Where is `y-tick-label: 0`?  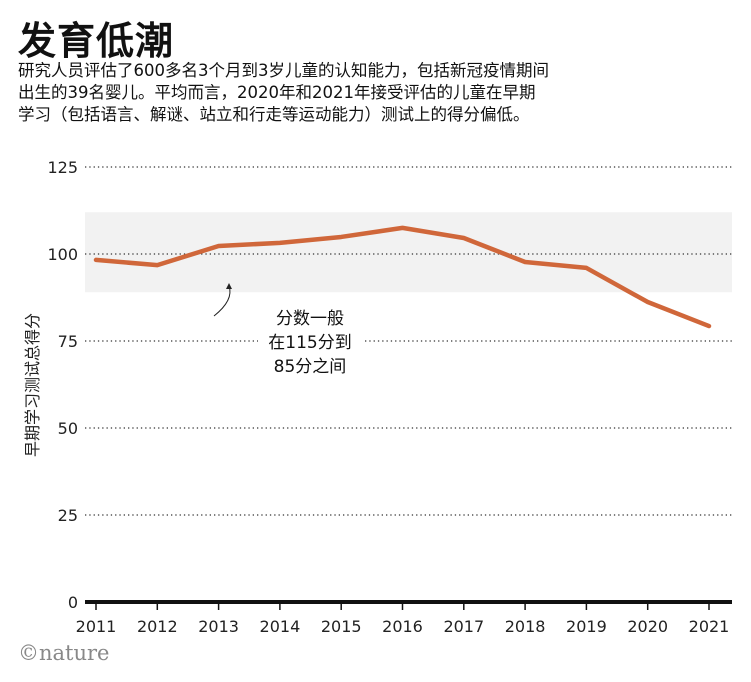
y-tick-label: 0 is located at coordinates (73, 602).